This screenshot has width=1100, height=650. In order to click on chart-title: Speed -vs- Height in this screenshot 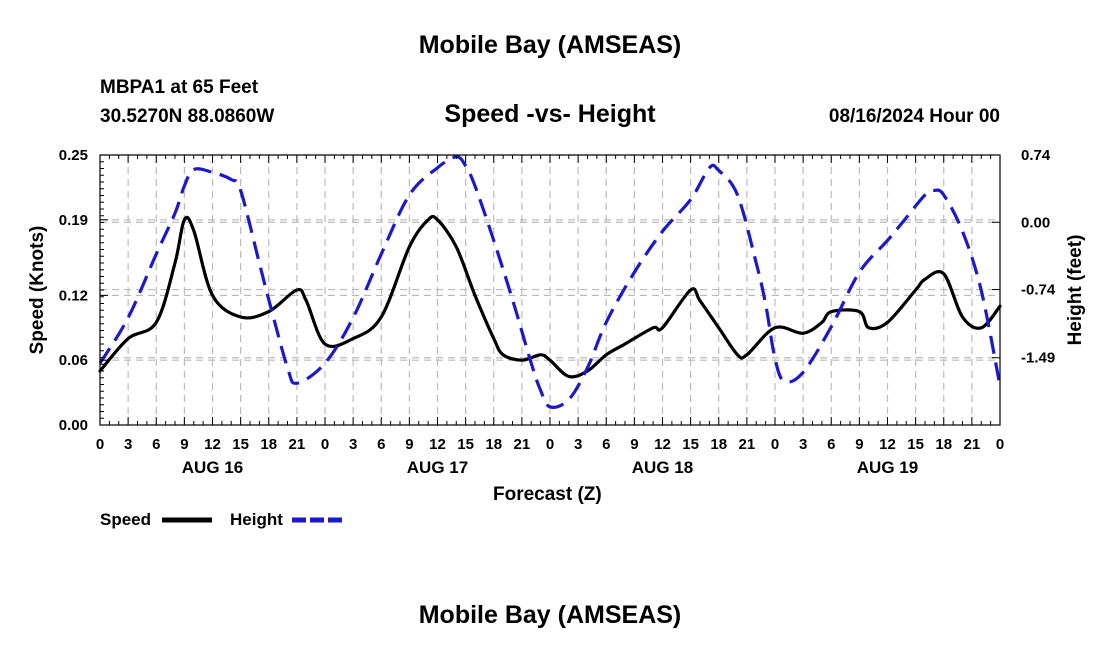, I will do `click(550, 114)`.